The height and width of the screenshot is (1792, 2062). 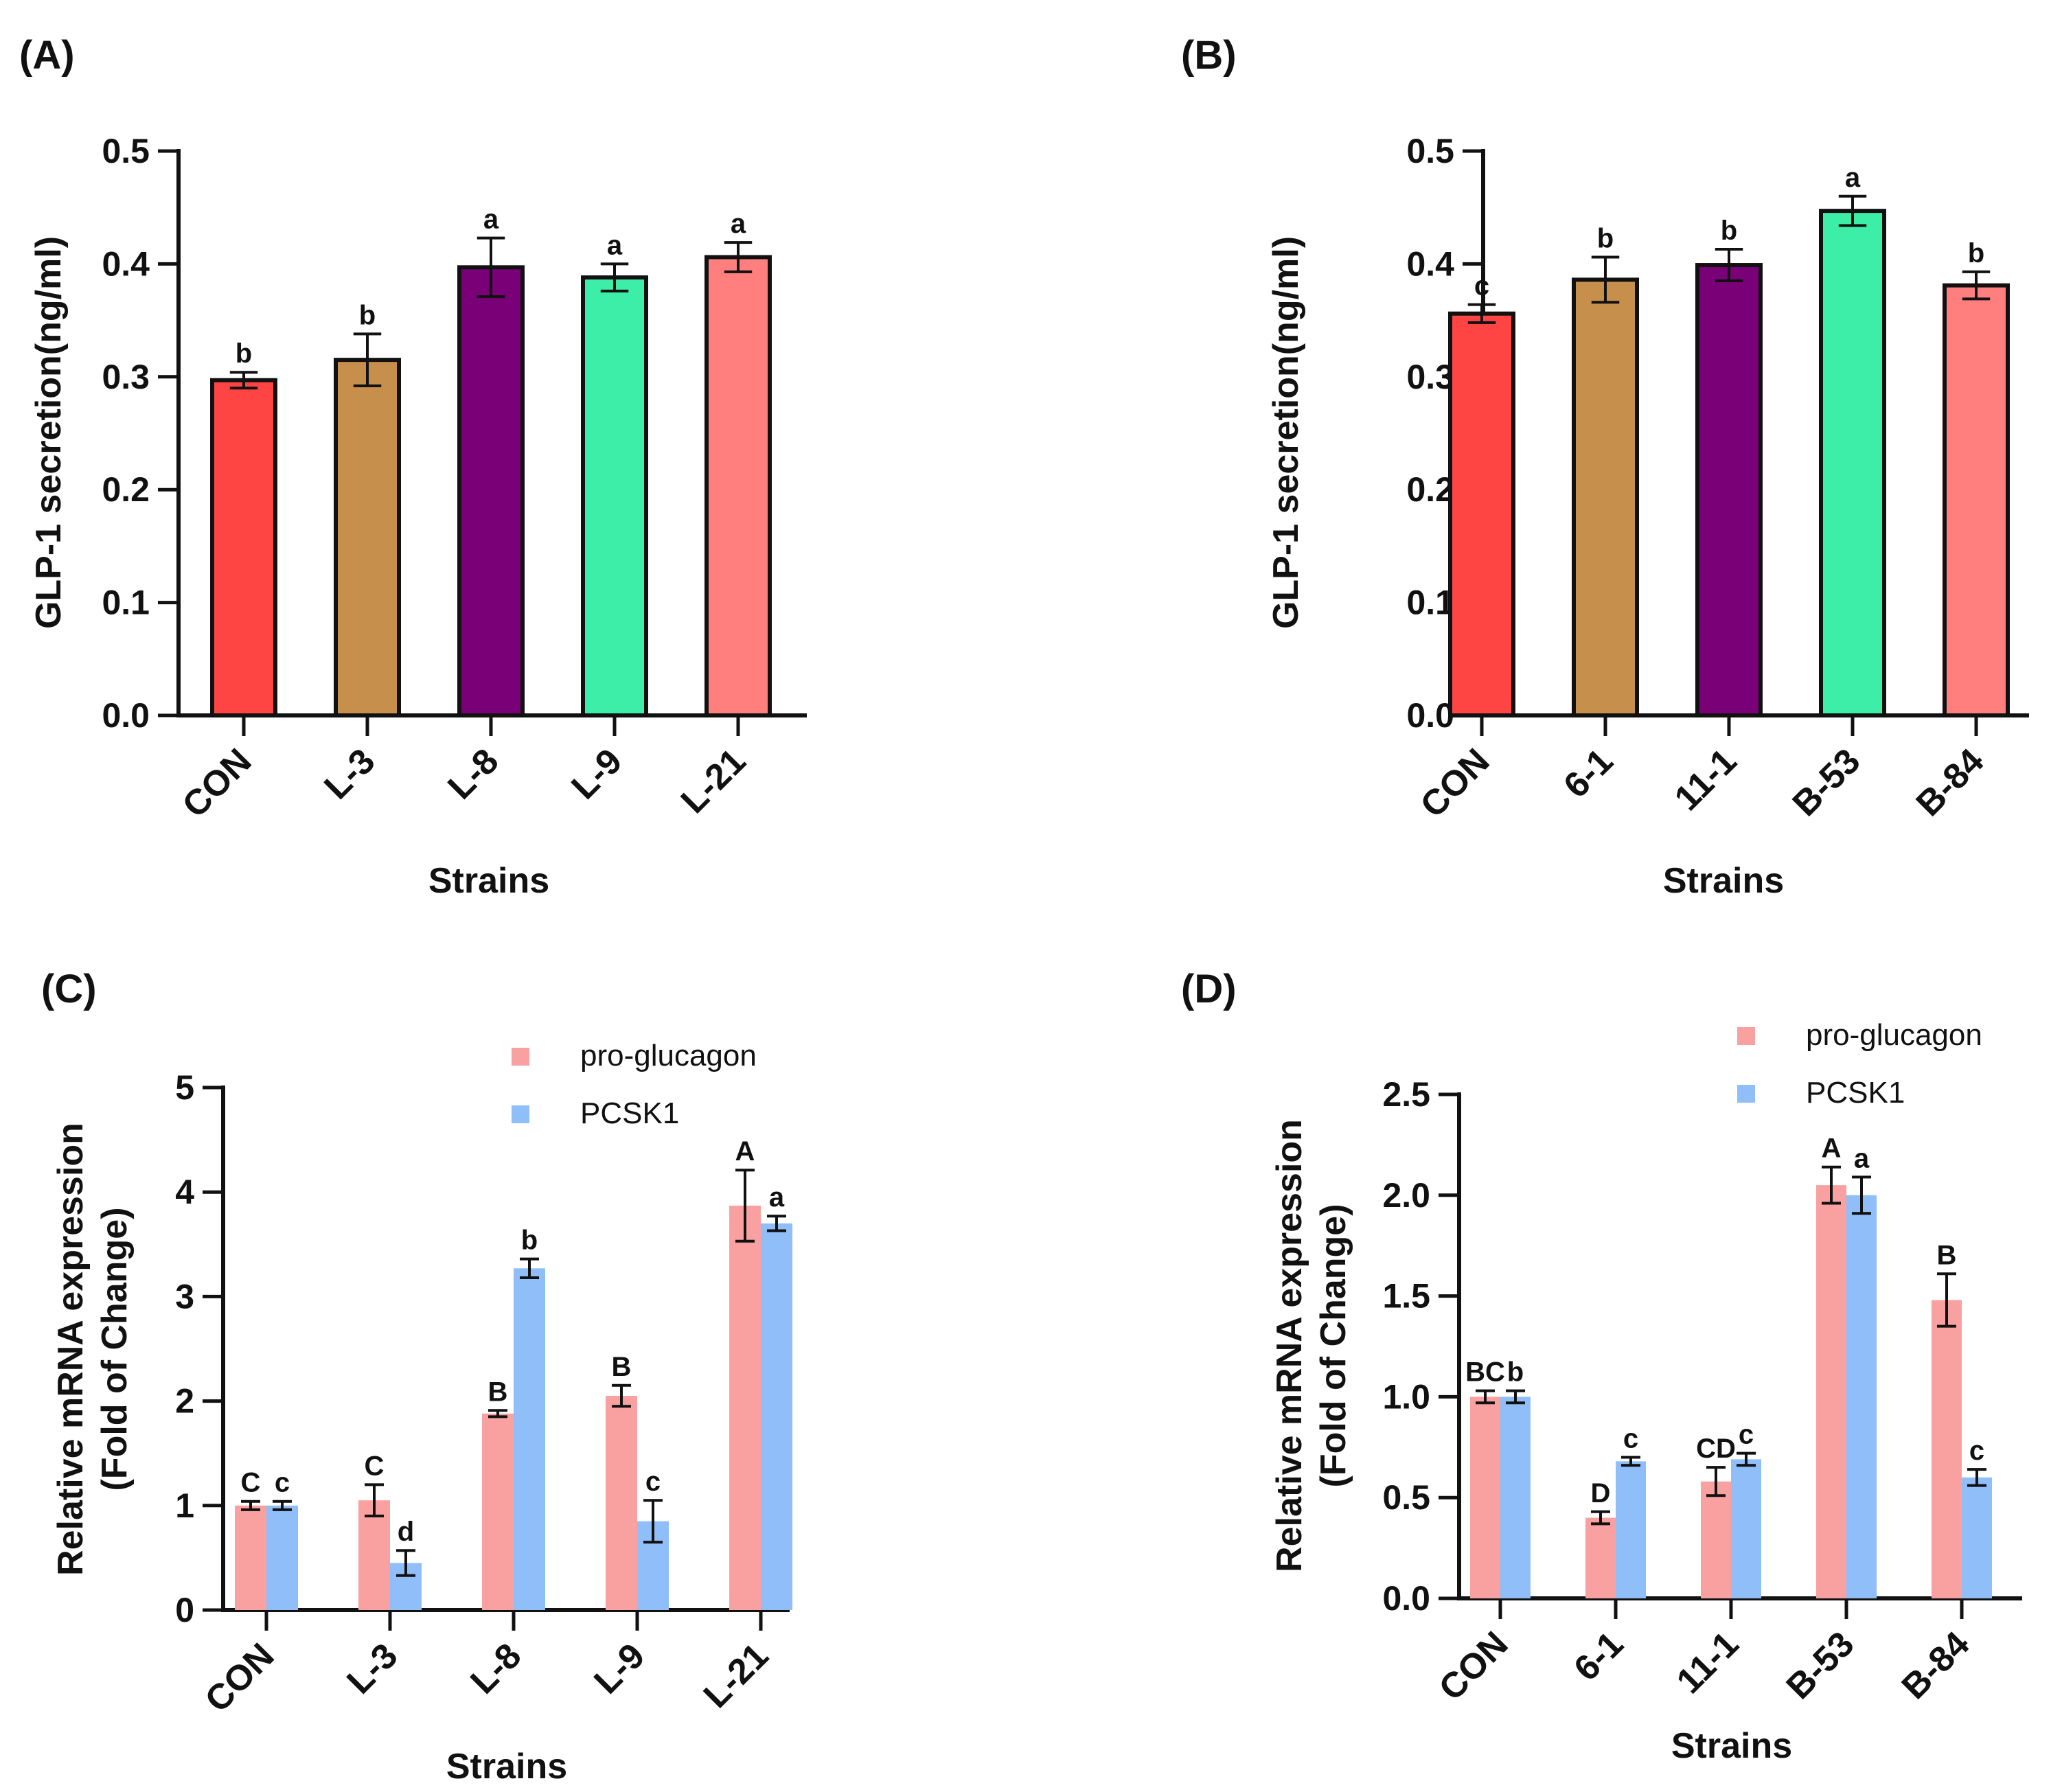 What do you see at coordinates (736, 1675) in the screenshot?
I see `x-tick-label: L-21` at bounding box center [736, 1675].